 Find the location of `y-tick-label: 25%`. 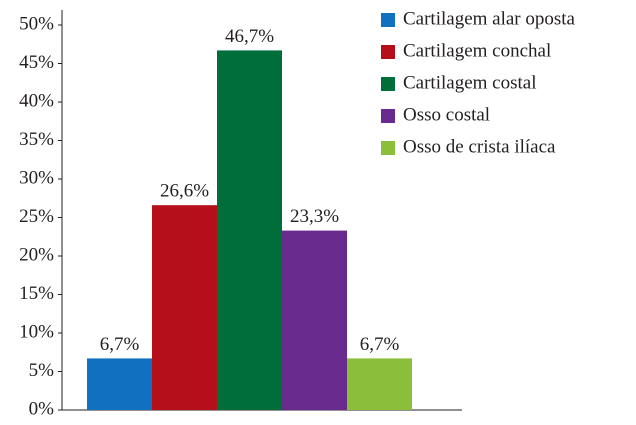

y-tick-label: 25% is located at coordinates (36, 216).